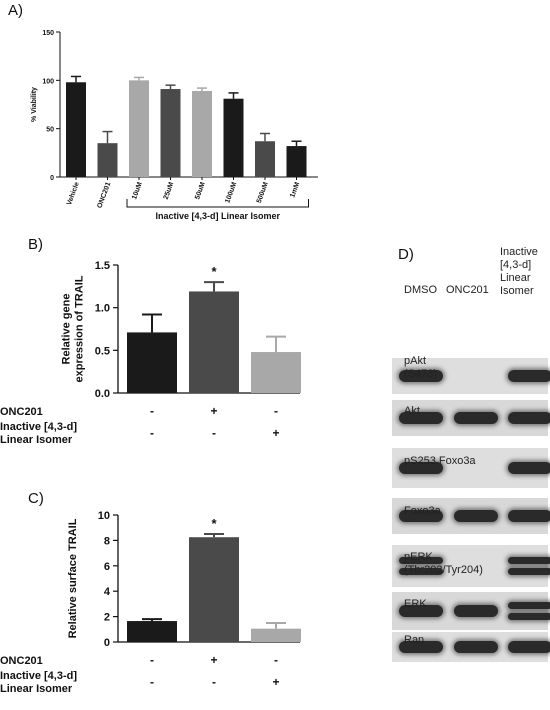 This screenshot has height=710, width=550. What do you see at coordinates (440, 461) in the screenshot?
I see `blot-row-label-line: pS253 Foxo3a` at bounding box center [440, 461].